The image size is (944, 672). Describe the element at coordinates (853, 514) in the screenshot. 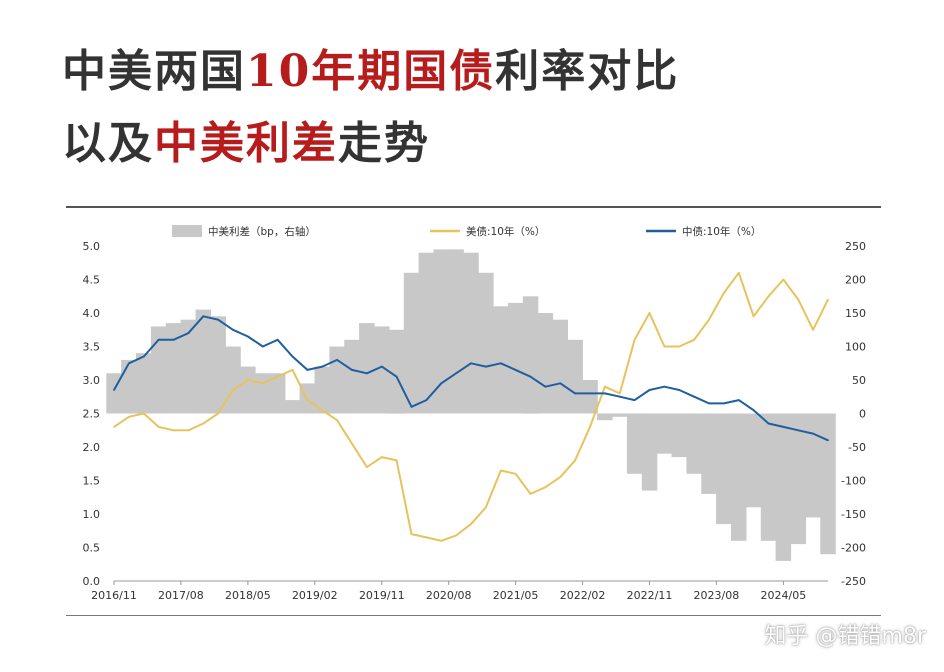

I see `right-tick-label: -150` at that location.